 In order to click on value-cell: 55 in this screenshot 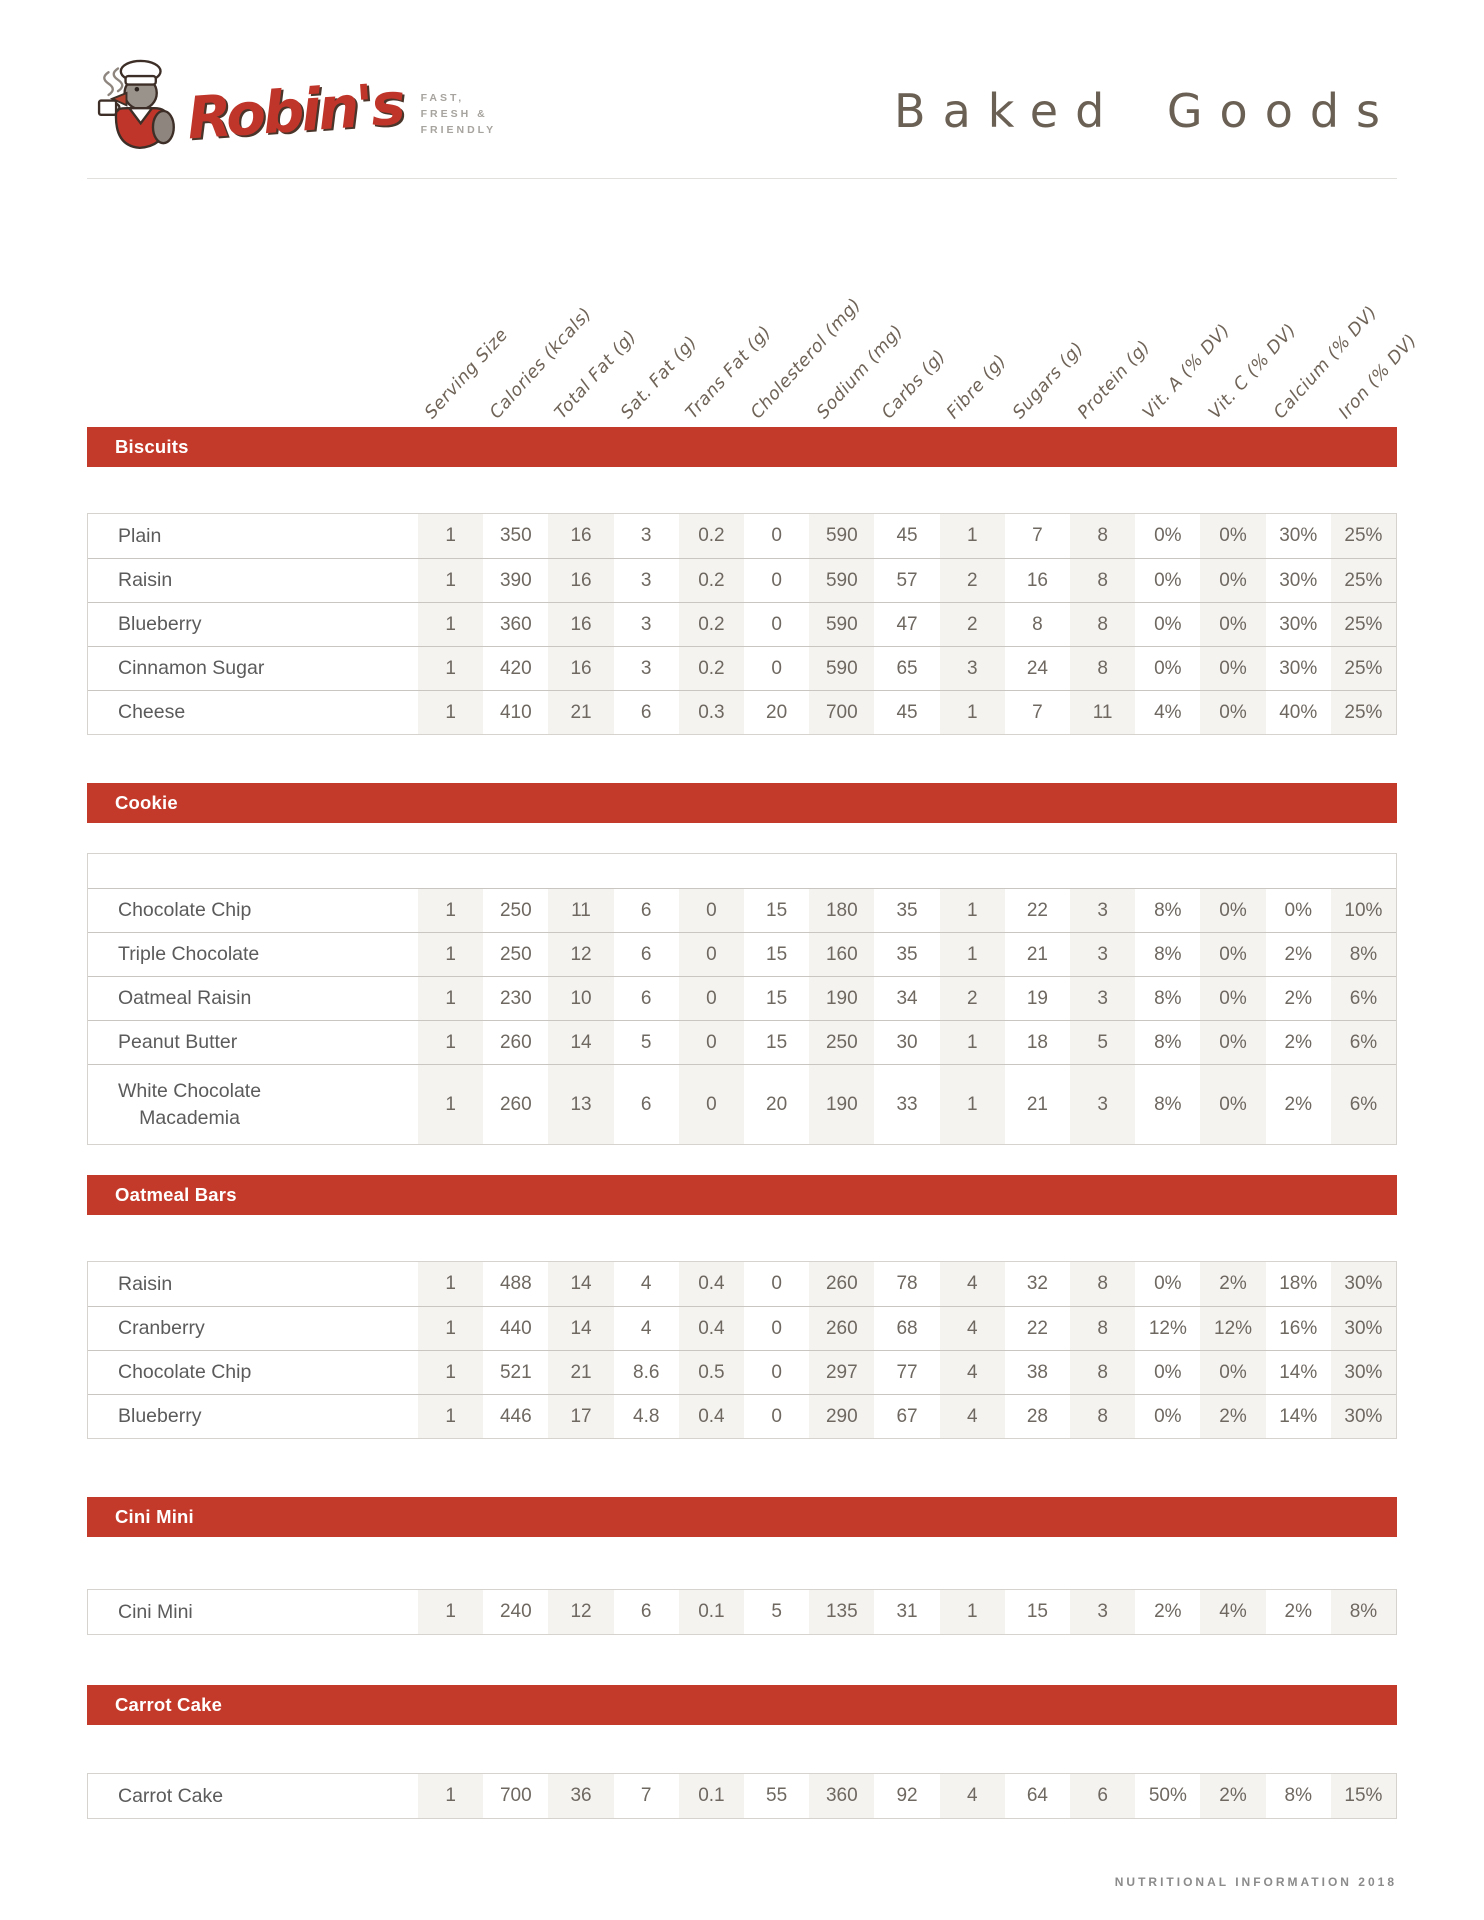, I will do `click(777, 1795)`.